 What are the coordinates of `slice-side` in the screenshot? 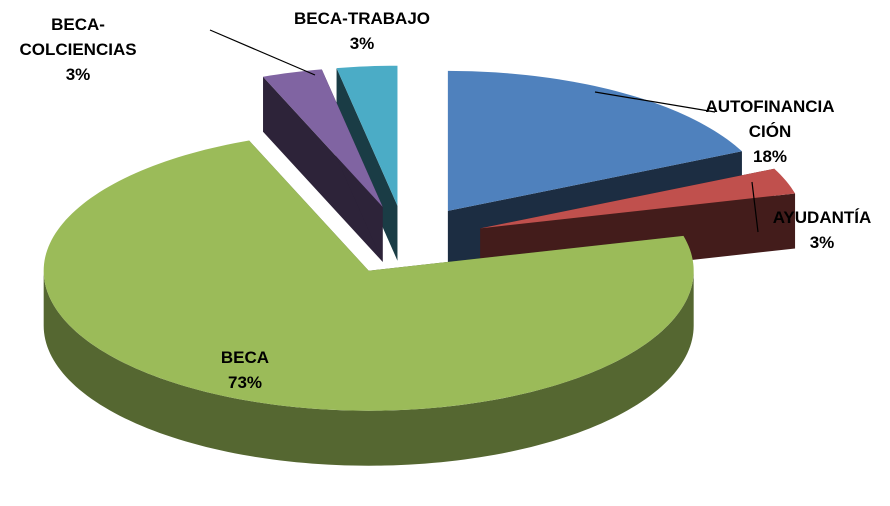 It's located at (323, 169).